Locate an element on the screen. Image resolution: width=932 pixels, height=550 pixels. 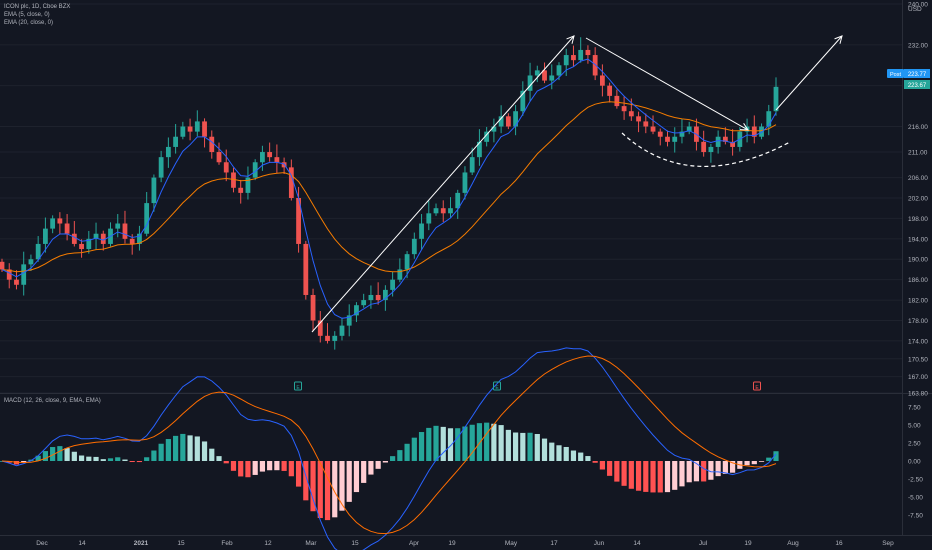
price-tick: 182.00 is located at coordinates (918, 301).